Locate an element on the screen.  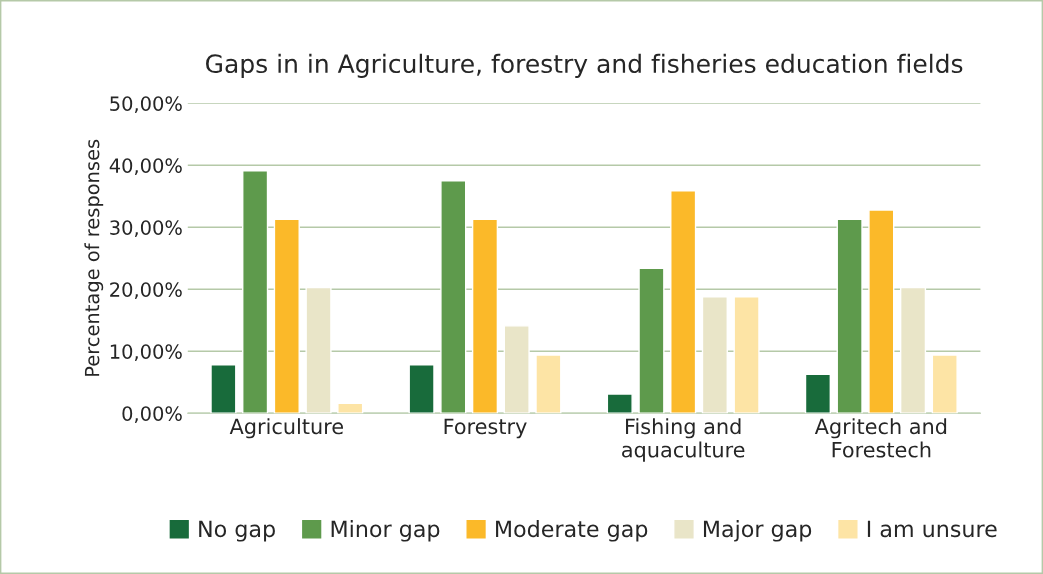
legend-label: No gap is located at coordinates (237, 531).